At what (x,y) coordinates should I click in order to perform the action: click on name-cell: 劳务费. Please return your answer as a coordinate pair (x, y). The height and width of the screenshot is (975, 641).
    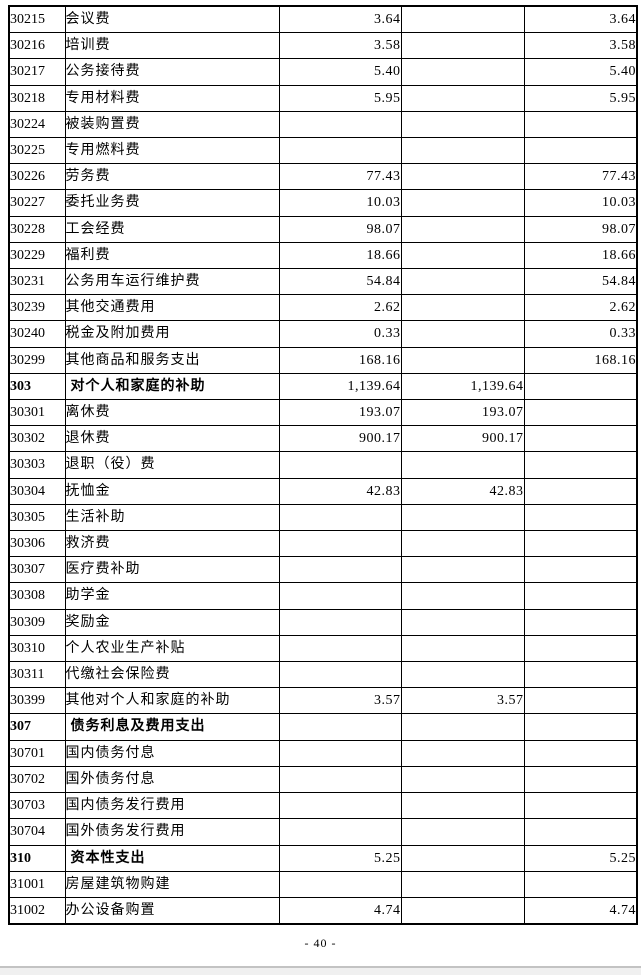
    Looking at the image, I should click on (172, 177).